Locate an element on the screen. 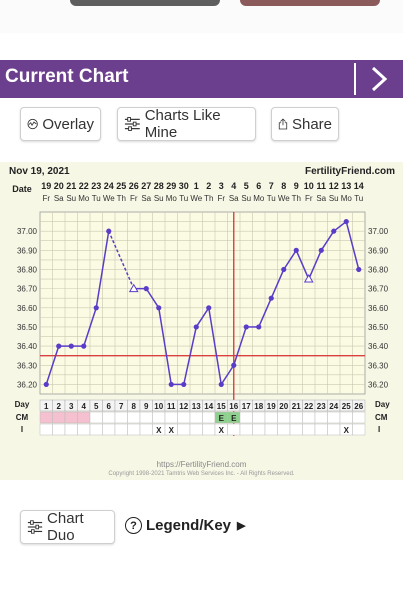  date-label: 4 is located at coordinates (233, 186).